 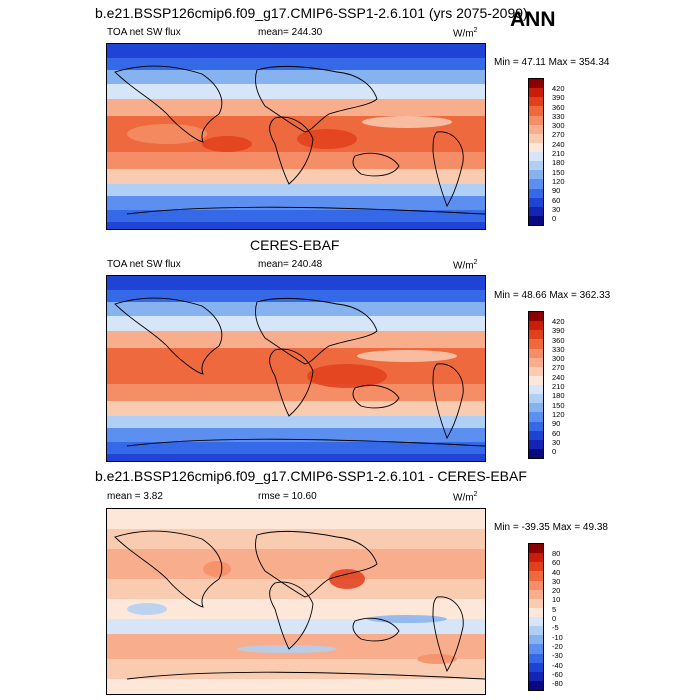 I want to click on panel2-map, so click(x=296, y=368).